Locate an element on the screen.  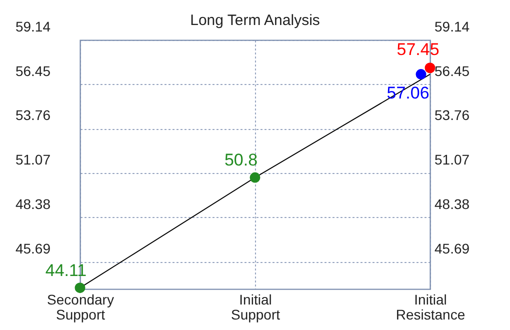
chart-title: Long Term Analysis is located at coordinates (255, 20).